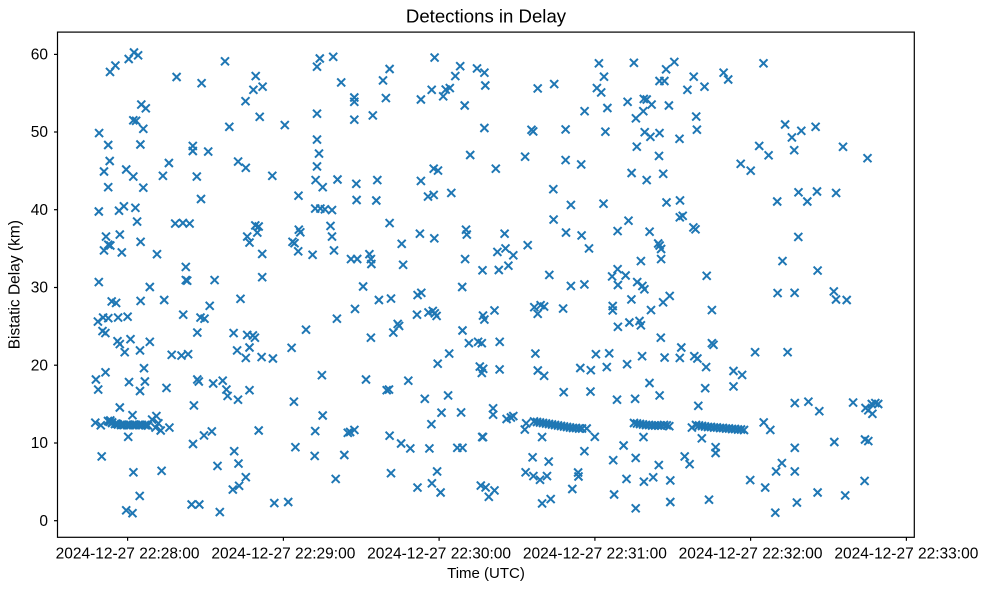 This screenshot has height=590, width=989. What do you see at coordinates (40, 210) in the screenshot?
I see `svg-text: 40` at bounding box center [40, 210].